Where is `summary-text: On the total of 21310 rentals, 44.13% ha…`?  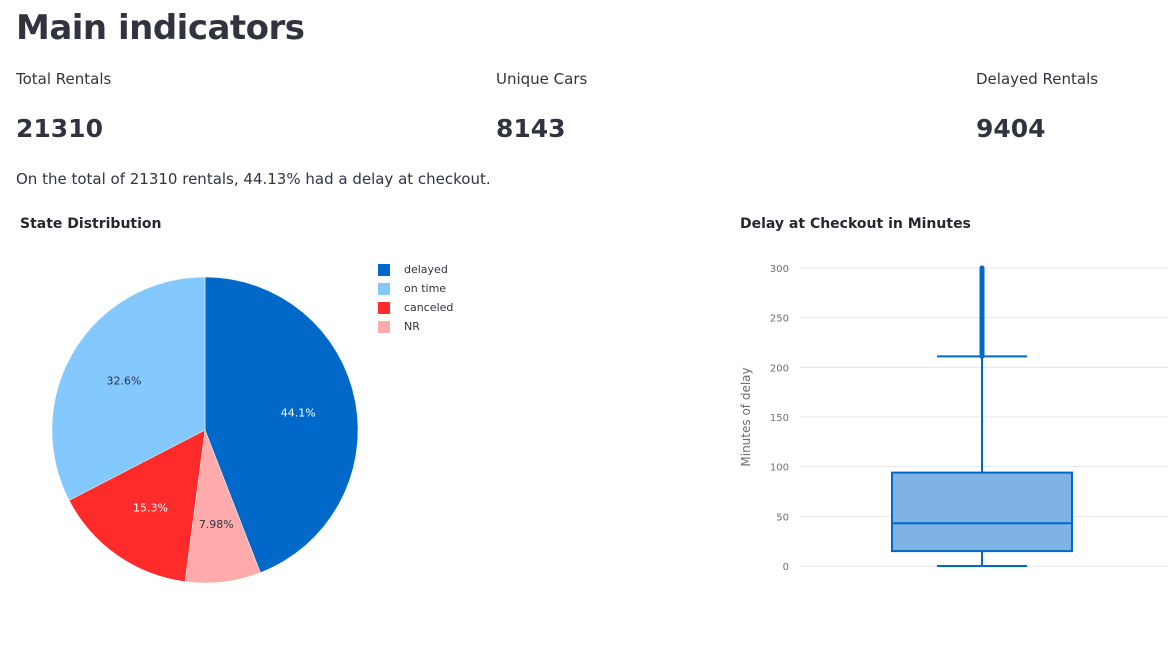 summary-text: On the total of 21310 rentals, 44.13% ha… is located at coordinates (253, 179).